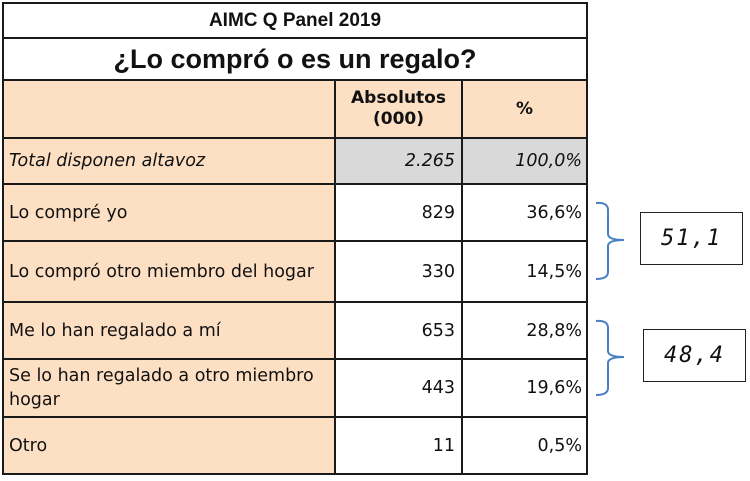  Describe the element at coordinates (524, 161) in the screenshot. I see `row-pct: 100,0%` at that location.